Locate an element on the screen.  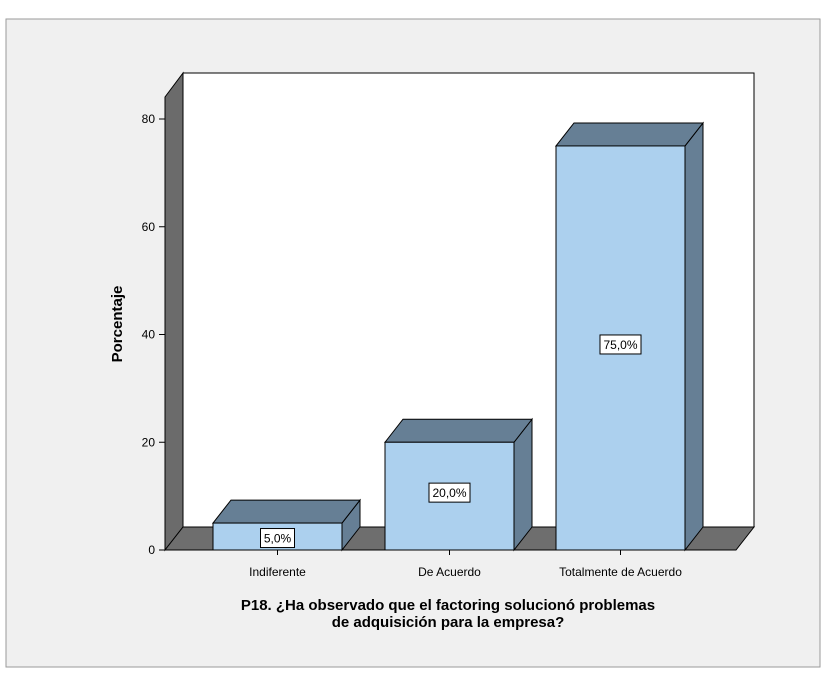
y-tick-label: 0 is located at coordinates (151, 550).